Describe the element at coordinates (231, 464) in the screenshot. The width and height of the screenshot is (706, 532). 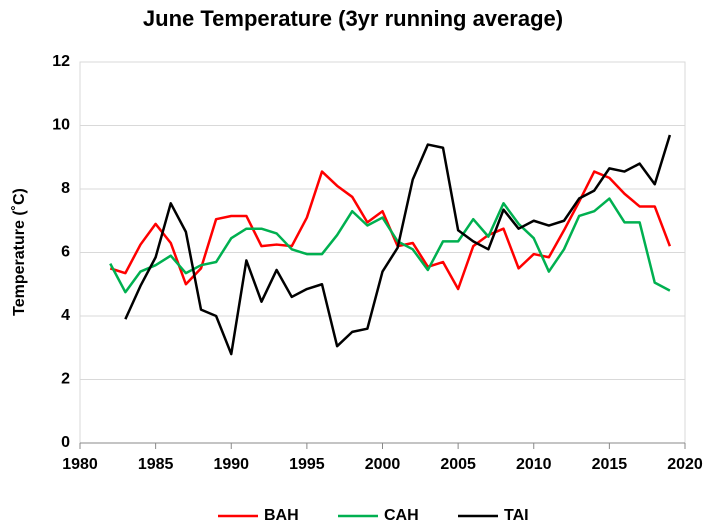
I see `x-tick-label: 1990` at that location.